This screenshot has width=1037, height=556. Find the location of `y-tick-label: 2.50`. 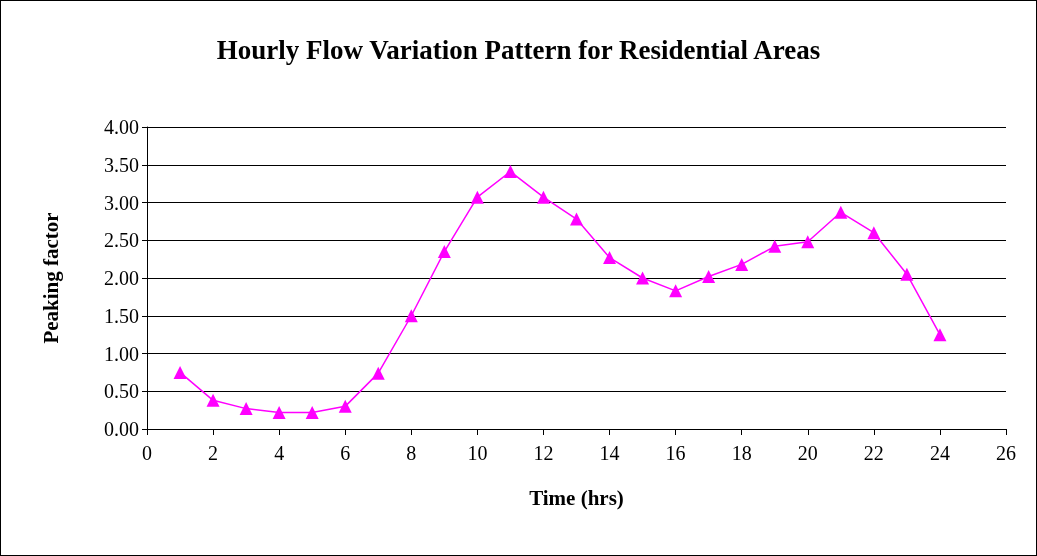

y-tick-label: 2.50 is located at coordinates (121, 240).